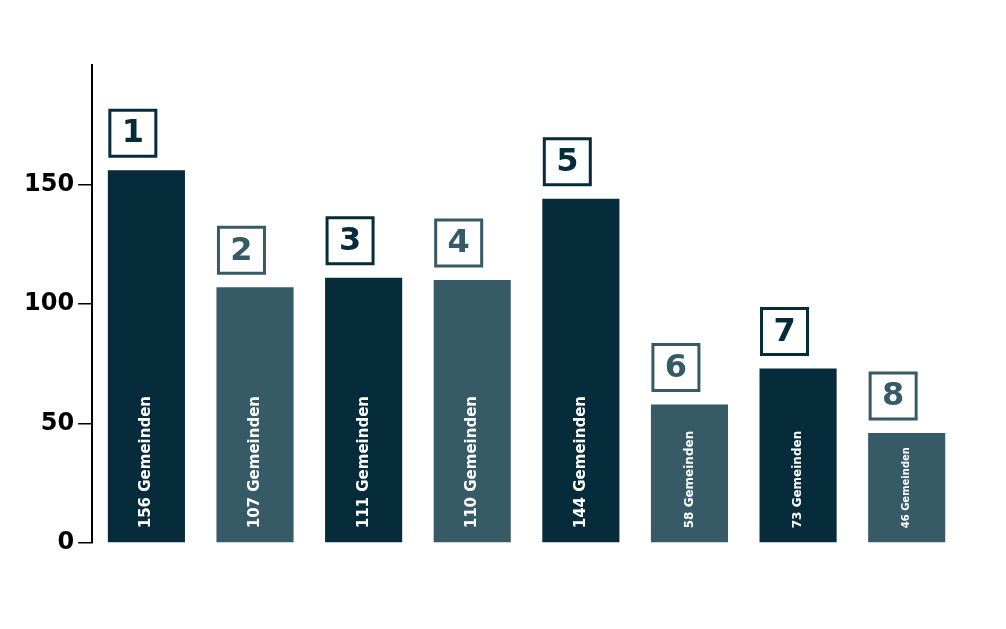 The width and height of the screenshot is (1006, 629). I want to click on x-tick-label: 3, so click(350, 239).